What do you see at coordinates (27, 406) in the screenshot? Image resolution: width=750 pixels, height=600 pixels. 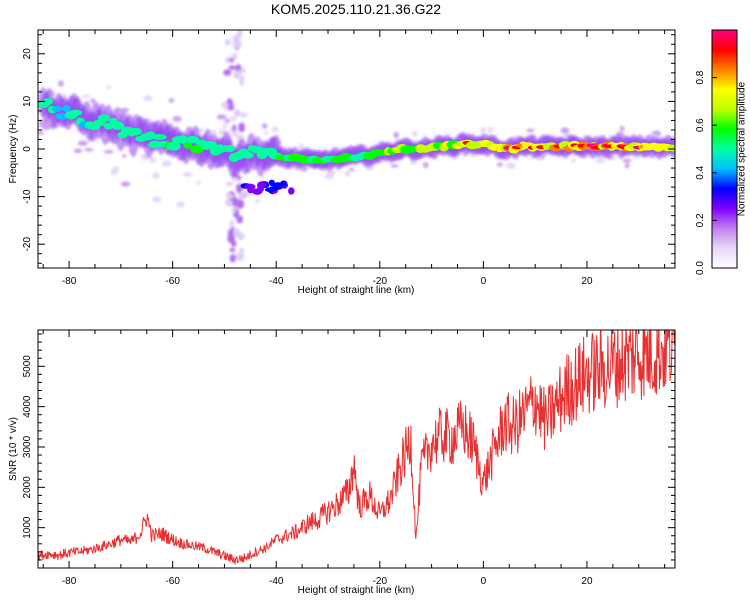 I see `snr-ytick-label: 4000` at bounding box center [27, 406].